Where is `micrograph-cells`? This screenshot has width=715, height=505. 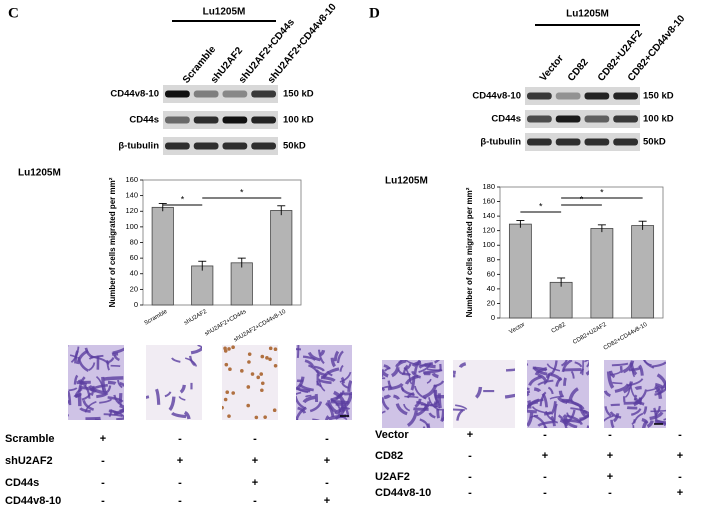 micrograph-cells is located at coordinates (174, 382).